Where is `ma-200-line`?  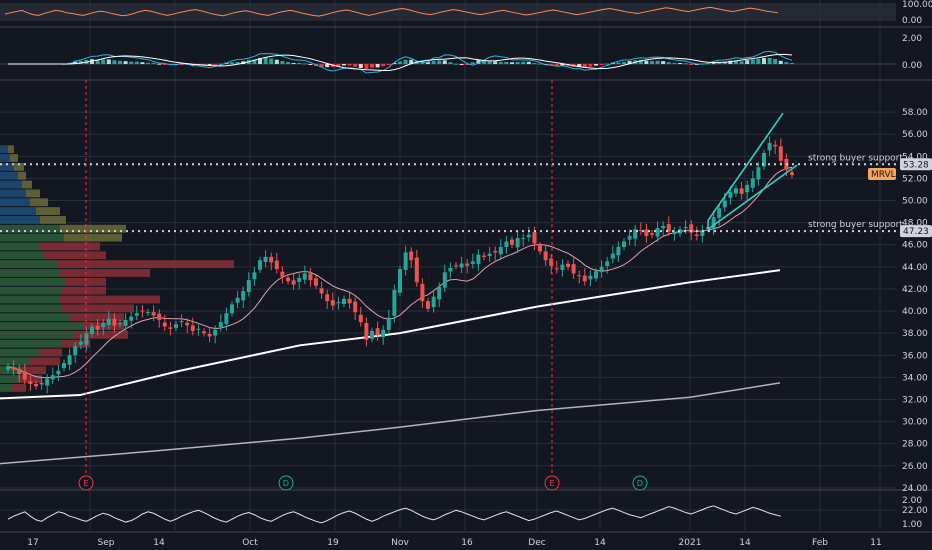 ma-200-line is located at coordinates (390, 423).